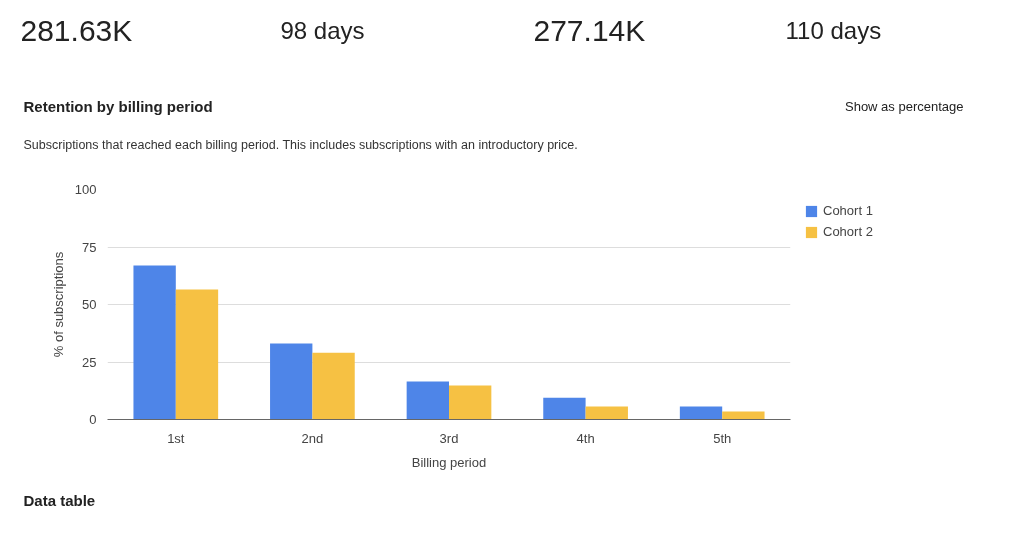 The height and width of the screenshot is (537, 1024). Describe the element at coordinates (722, 438) in the screenshot. I see `x-tick-label: 5th` at that location.